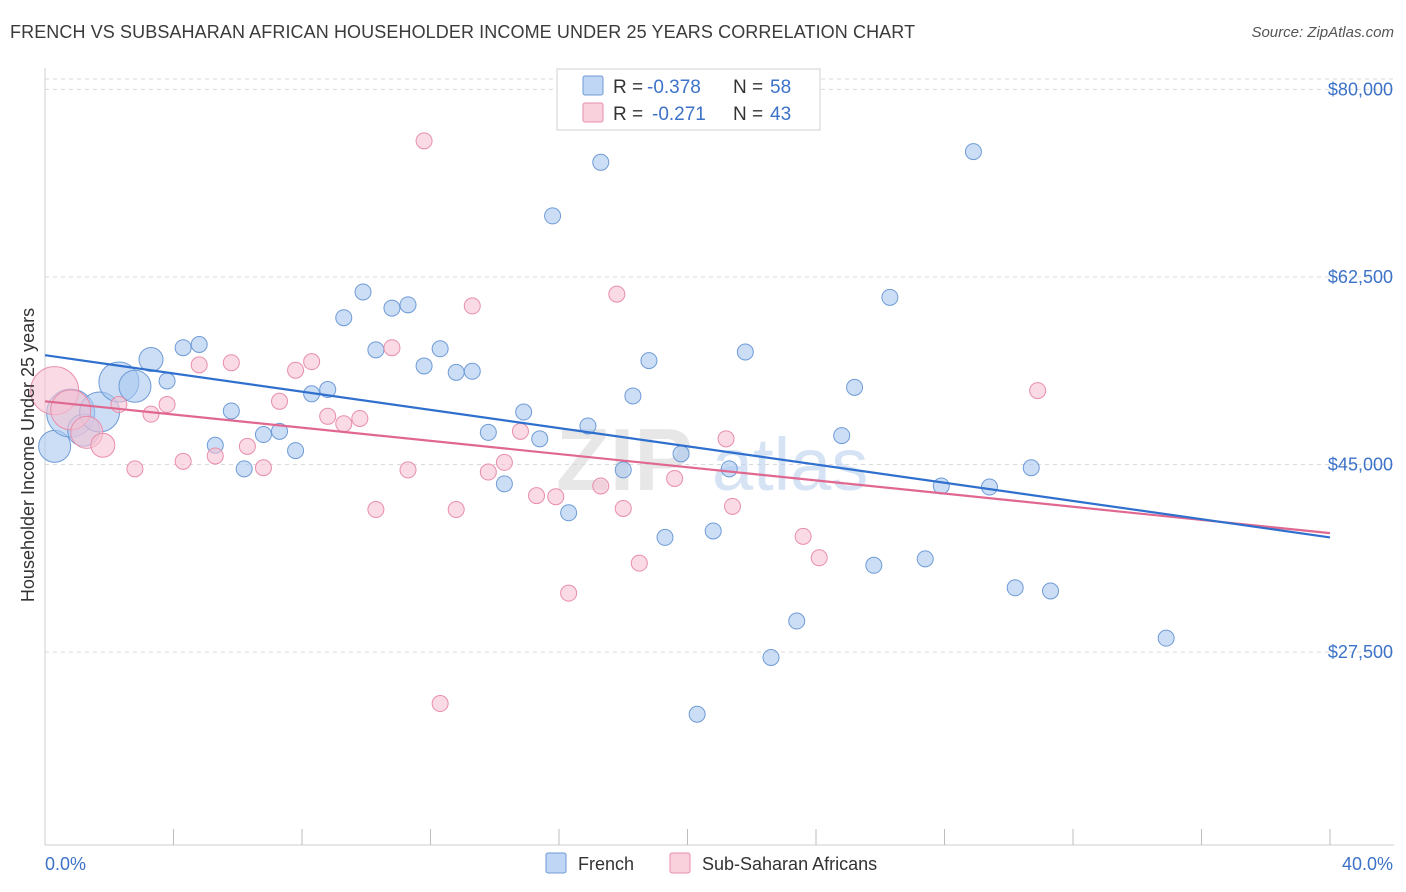 The height and width of the screenshot is (892, 1406). Describe the element at coordinates (1360, 277) in the screenshot. I see `y-tick-label: $62,500` at that location.